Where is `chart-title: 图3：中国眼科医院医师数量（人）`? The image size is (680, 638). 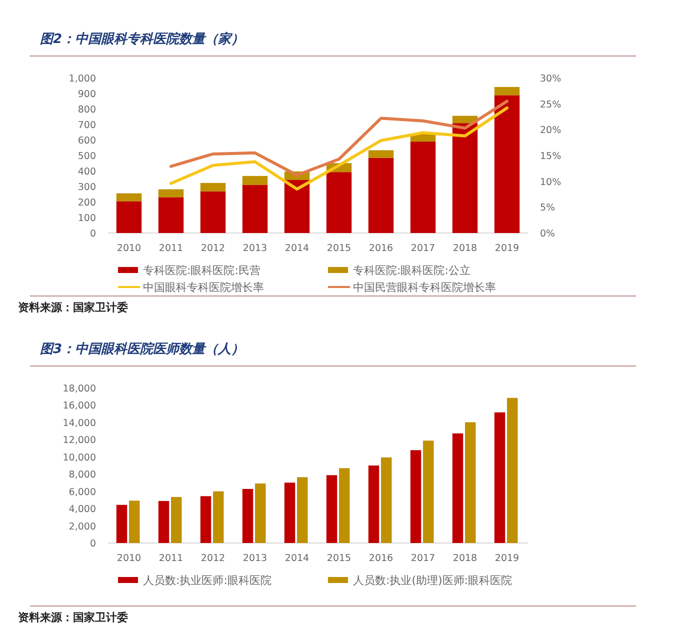 chart-title: 图3：中国眼科医院医师数量（人） is located at coordinates (142, 349).